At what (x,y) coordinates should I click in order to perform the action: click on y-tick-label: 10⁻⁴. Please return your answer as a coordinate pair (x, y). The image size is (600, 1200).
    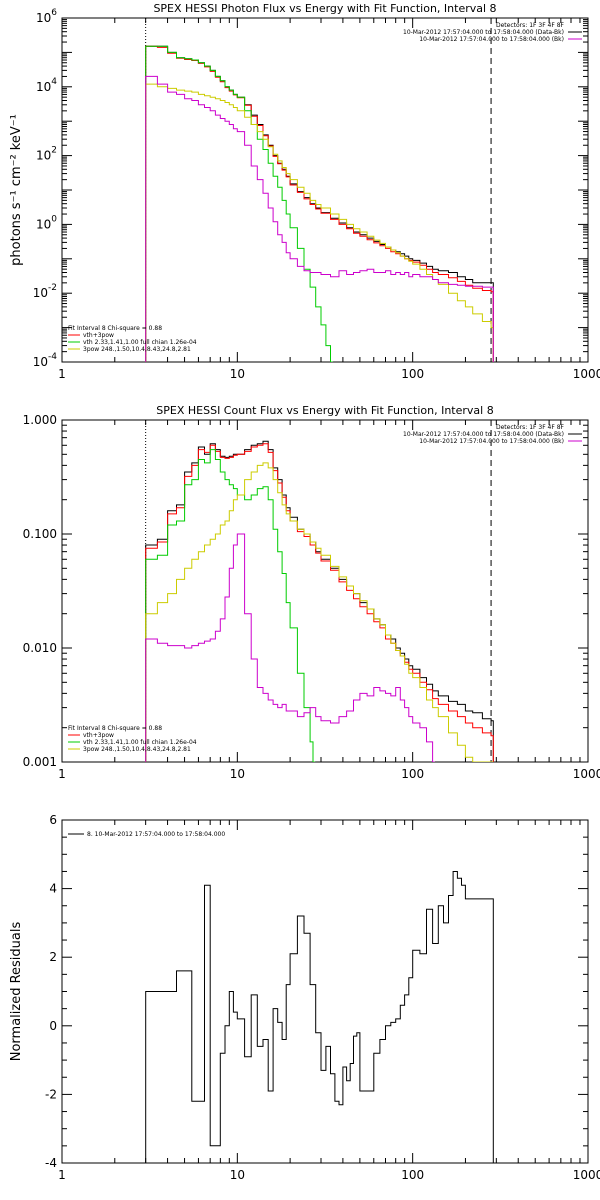
    Looking at the image, I should click on (45, 360).